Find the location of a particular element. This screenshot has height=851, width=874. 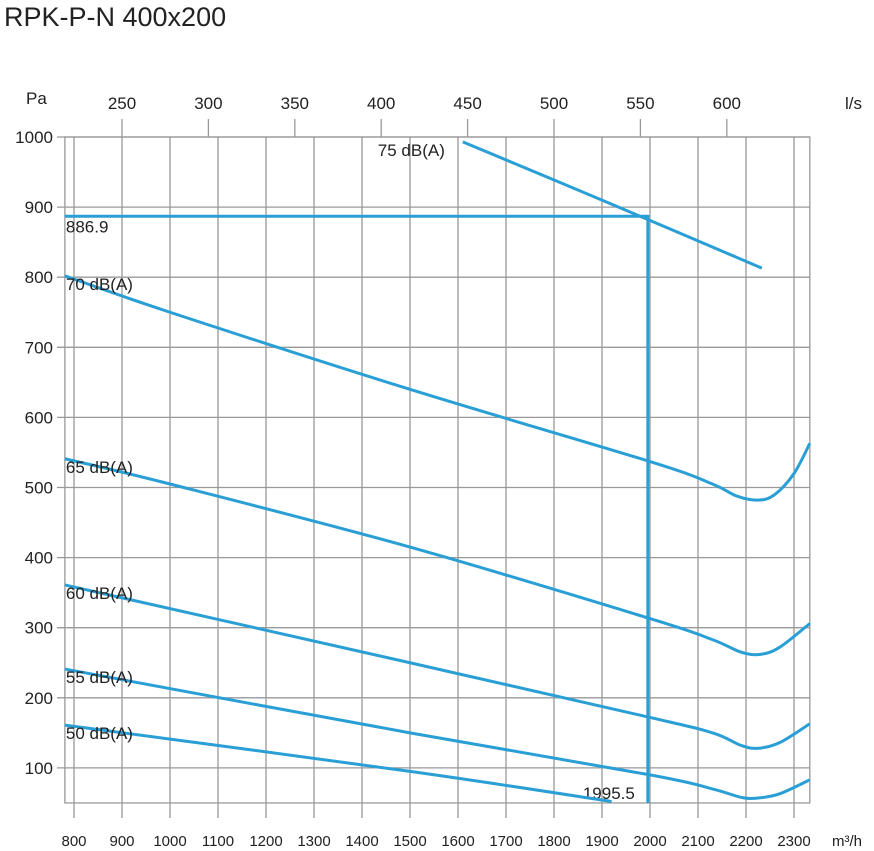

x-tick-label: 1200 is located at coordinates (265, 841).